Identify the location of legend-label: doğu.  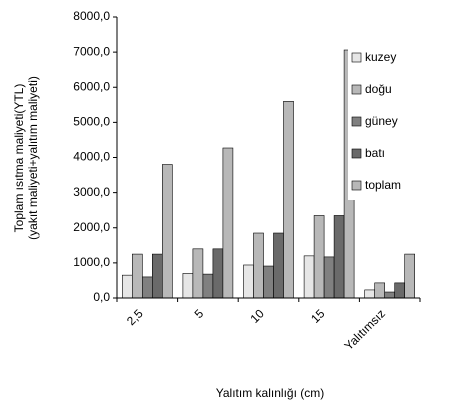
(378, 89).